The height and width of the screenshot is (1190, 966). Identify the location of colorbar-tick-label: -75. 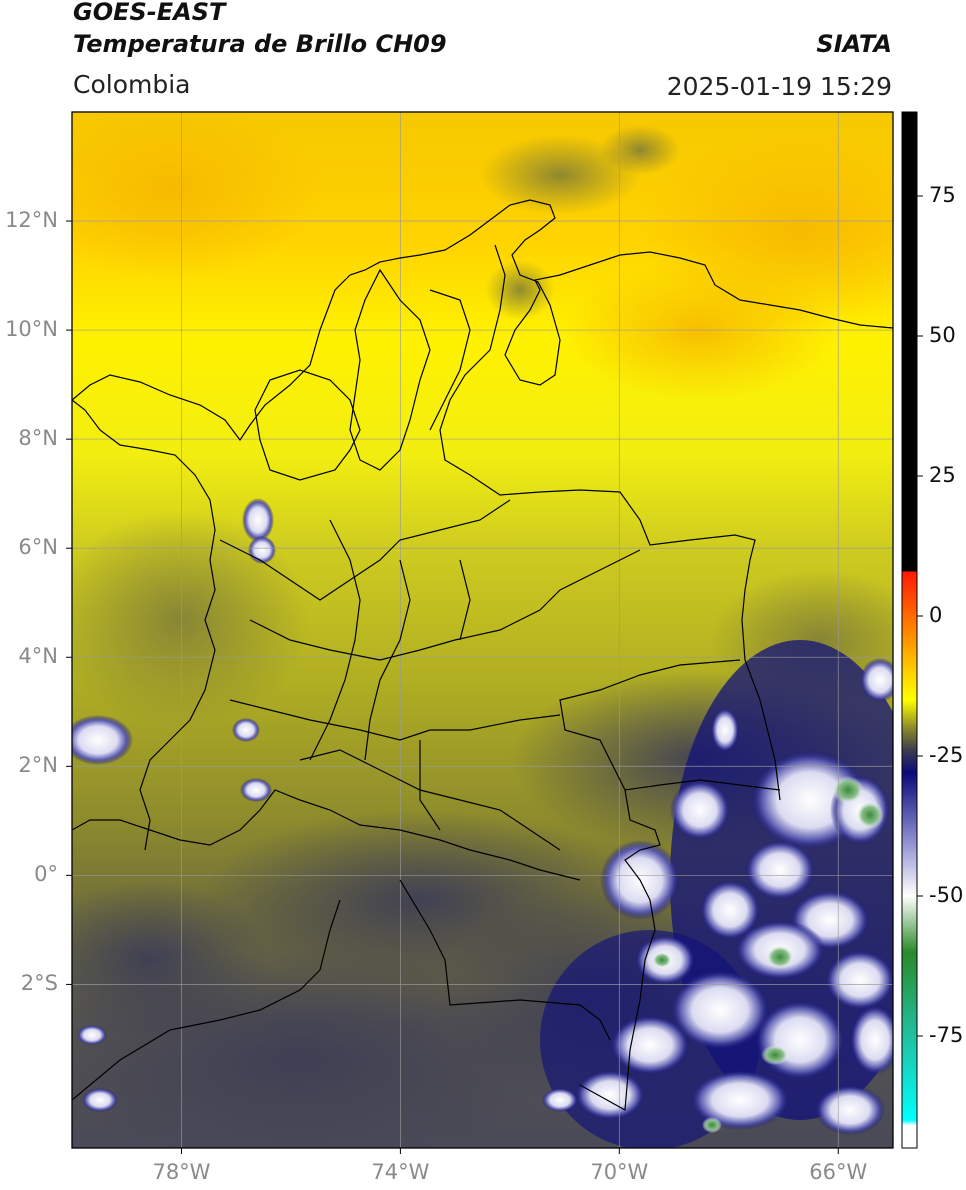
(946, 1035).